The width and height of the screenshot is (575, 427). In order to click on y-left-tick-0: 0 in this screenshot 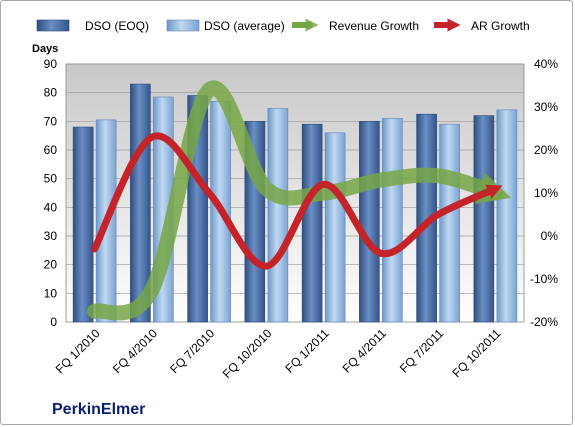, I will do `click(53, 322)`.